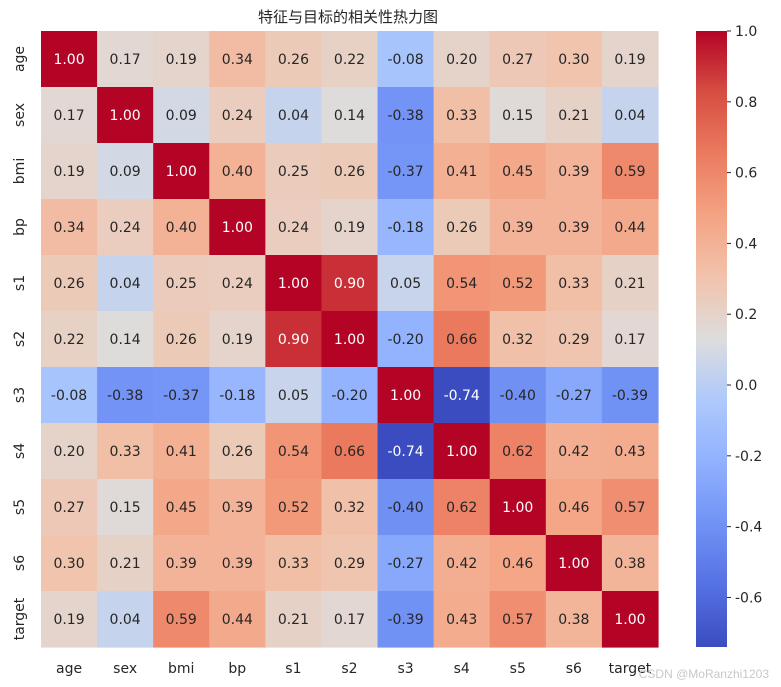 This screenshot has height=687, width=781. I want to click on x-tick-label: bmi, so click(181, 669).